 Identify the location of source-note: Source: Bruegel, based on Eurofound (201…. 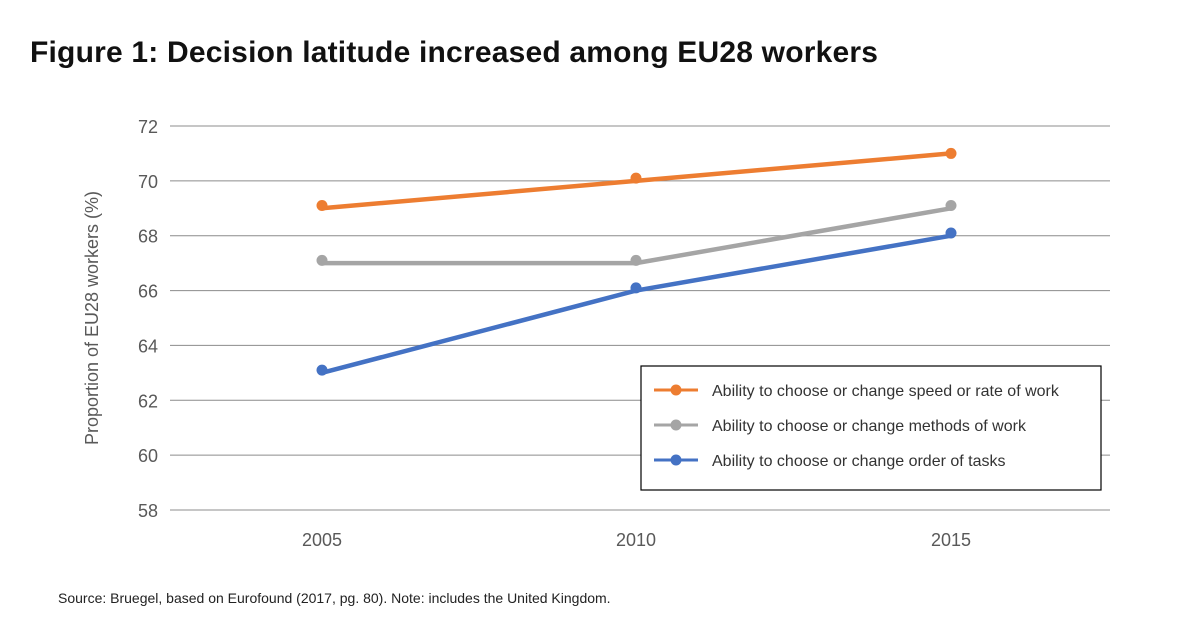
(334, 598).